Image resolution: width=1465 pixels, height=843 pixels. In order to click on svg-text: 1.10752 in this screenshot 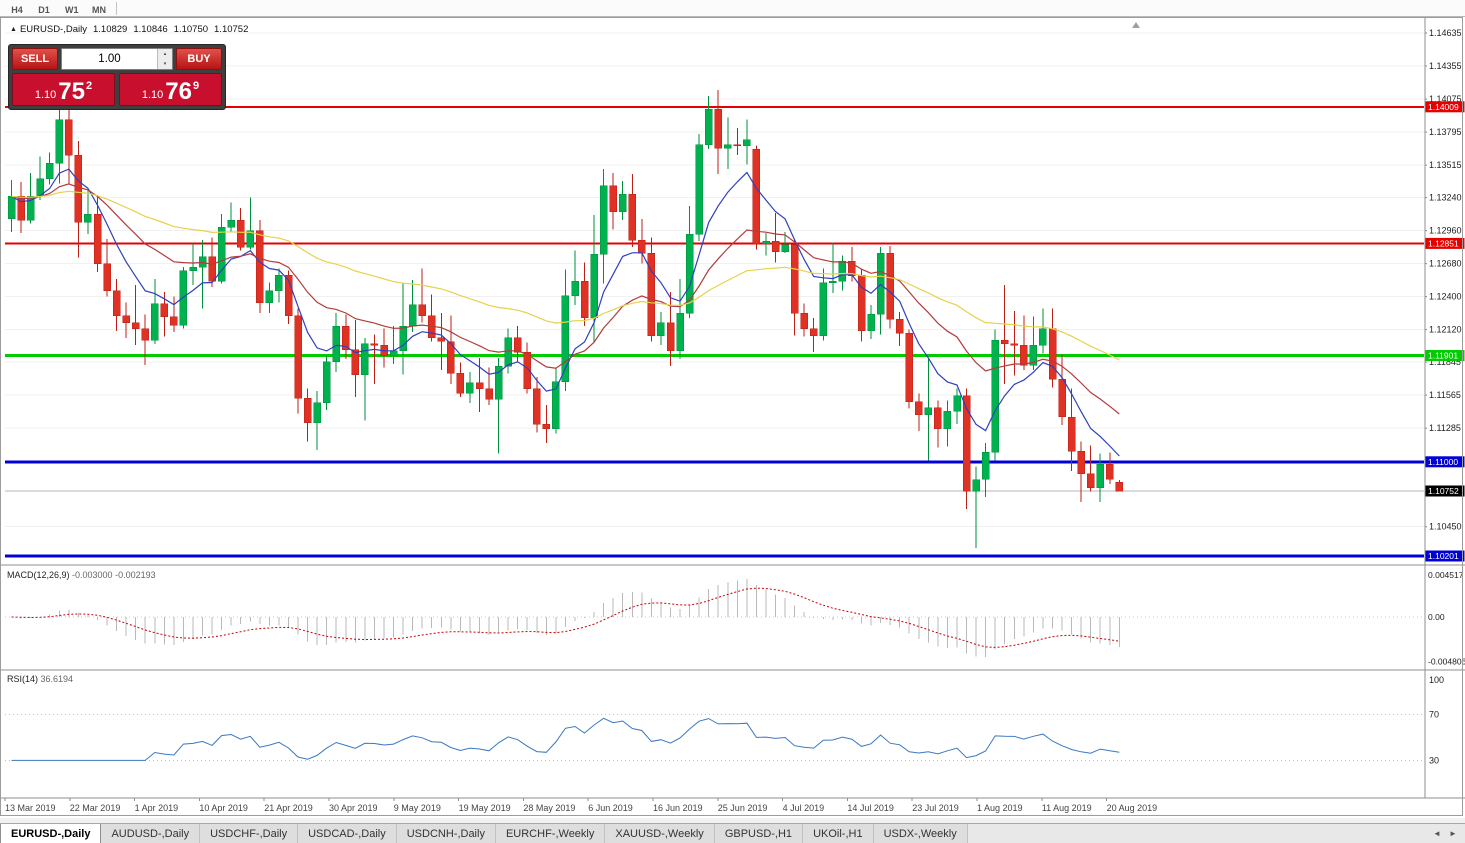, I will do `click(1443, 491)`.